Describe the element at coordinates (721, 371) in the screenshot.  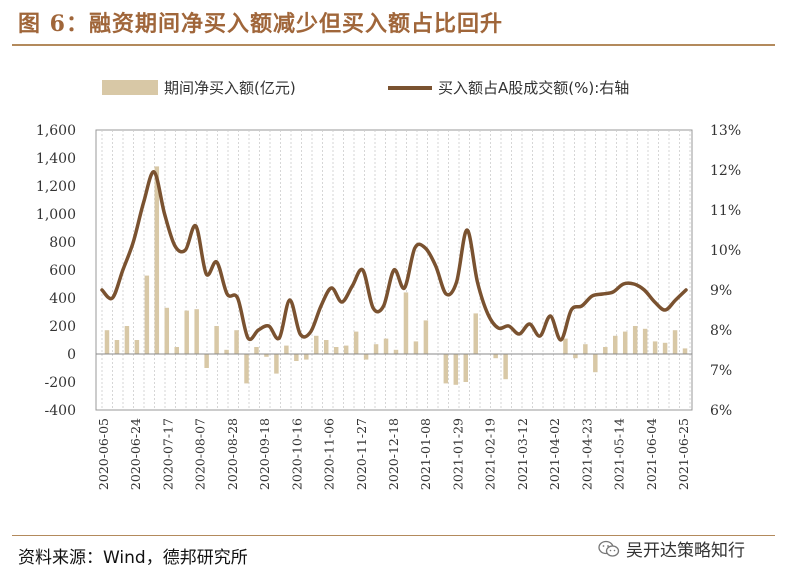
I see `right-tick-label: 7%` at that location.